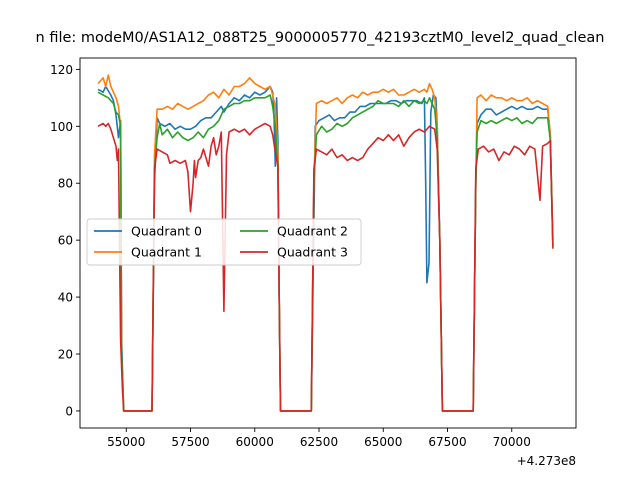 Image resolution: width=640 pixels, height=484 pixels. Describe the element at coordinates (65, 298) in the screenshot. I see `y-tick-label: 40` at that location.